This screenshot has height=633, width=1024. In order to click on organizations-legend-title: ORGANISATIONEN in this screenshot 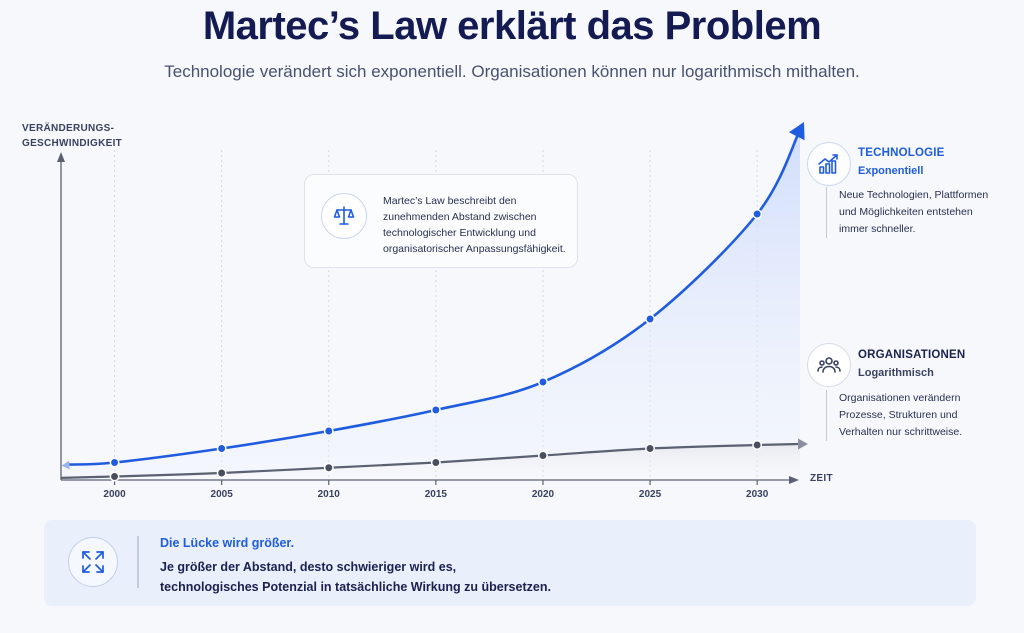, I will do `click(912, 355)`.